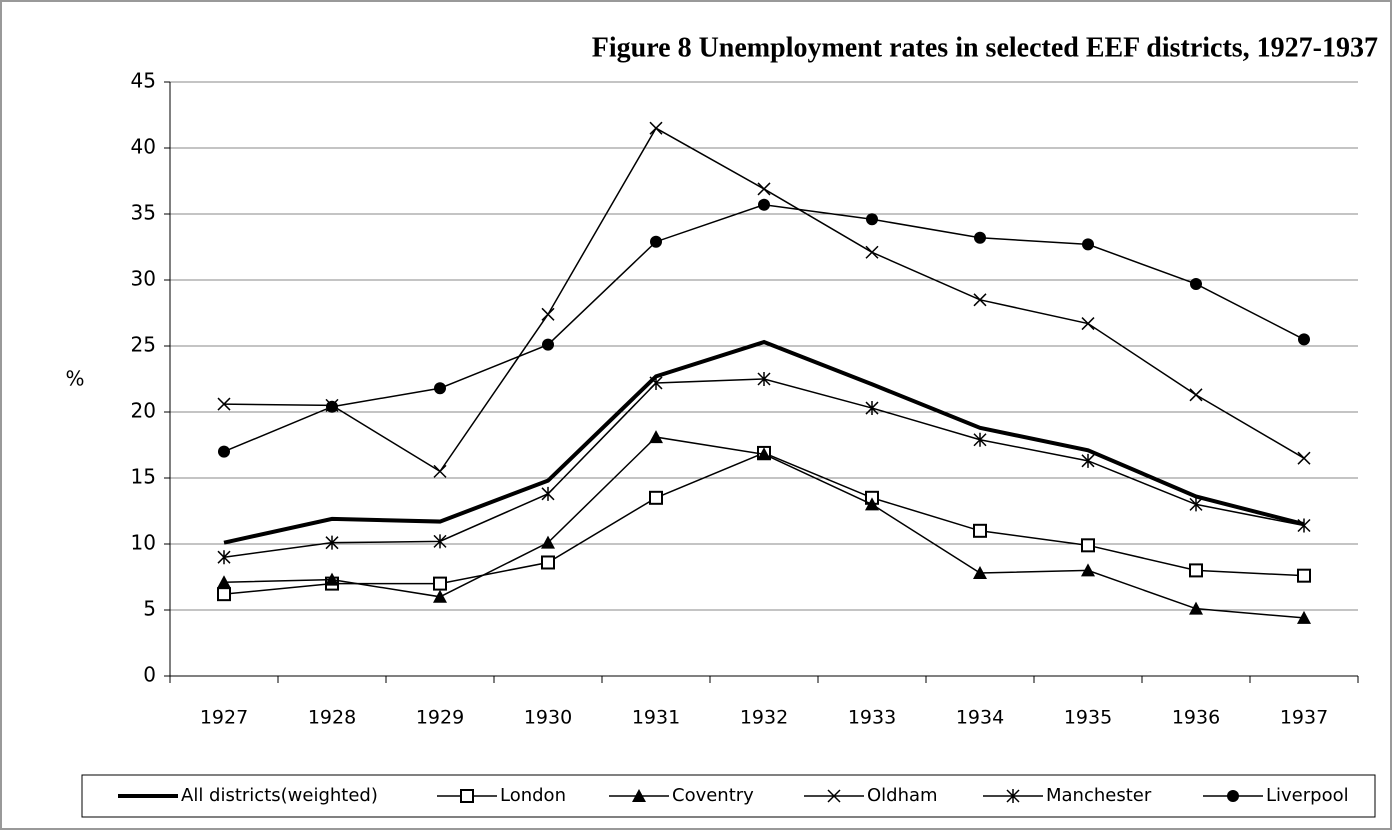 This screenshot has width=1393, height=830. What do you see at coordinates (143, 345) in the screenshot?
I see `y-tick-label: 25` at bounding box center [143, 345].